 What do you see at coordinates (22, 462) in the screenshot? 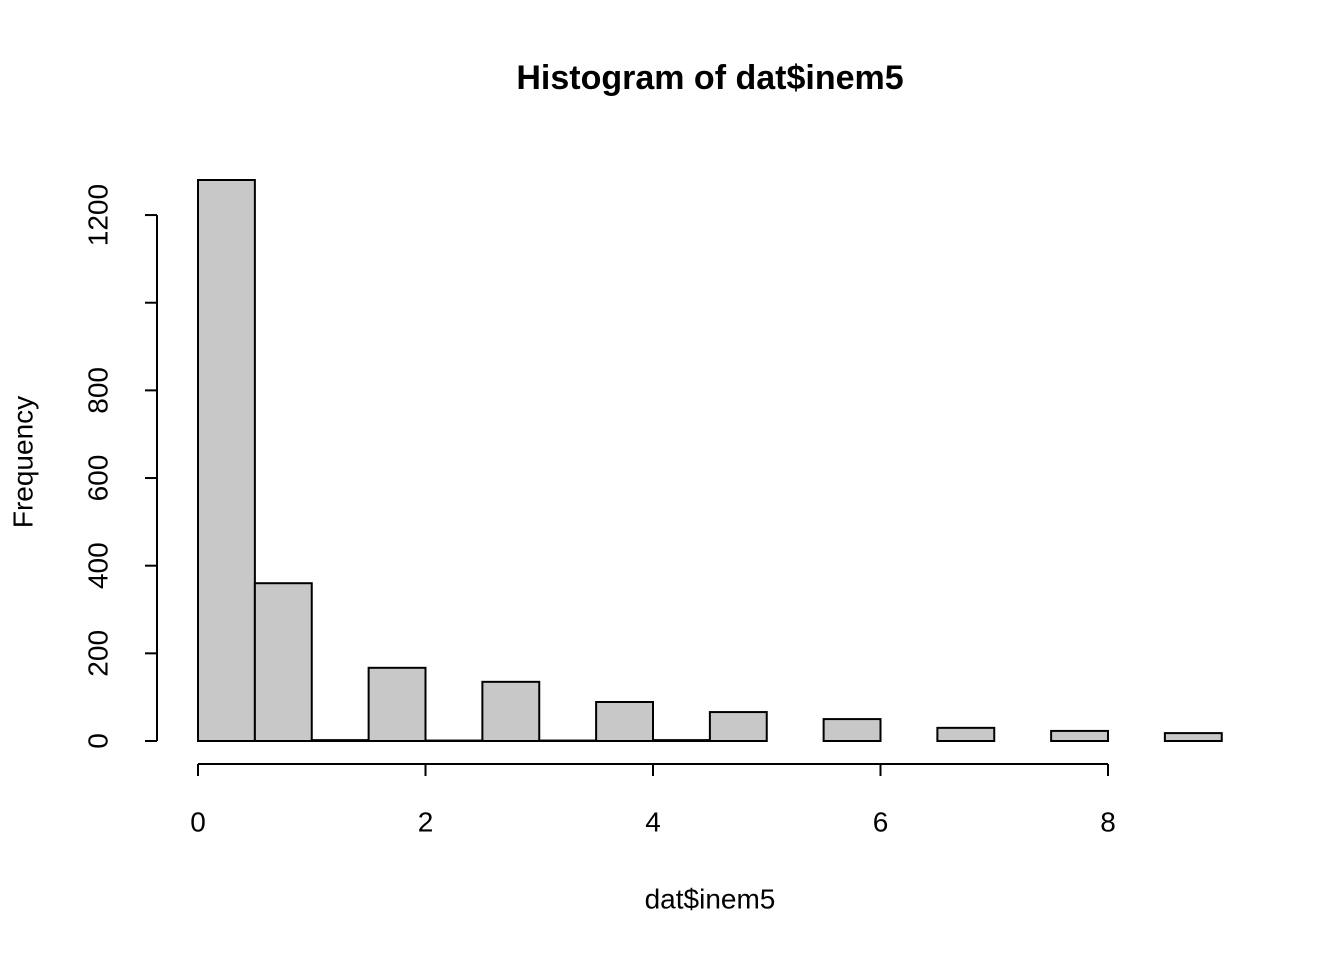
I see `y-axis-label: Frequency` at bounding box center [22, 462].